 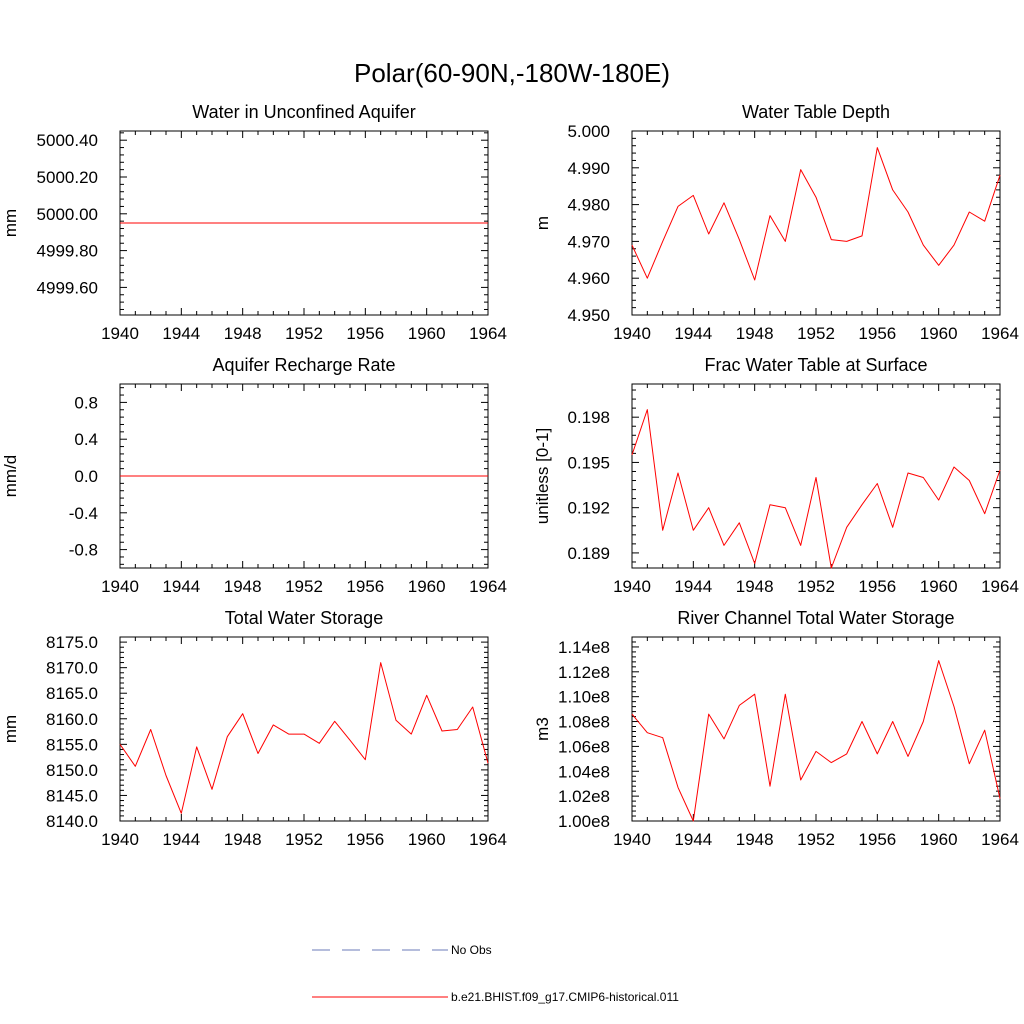 I want to click on y-tick-label: 8145.0, so click(x=72, y=795).